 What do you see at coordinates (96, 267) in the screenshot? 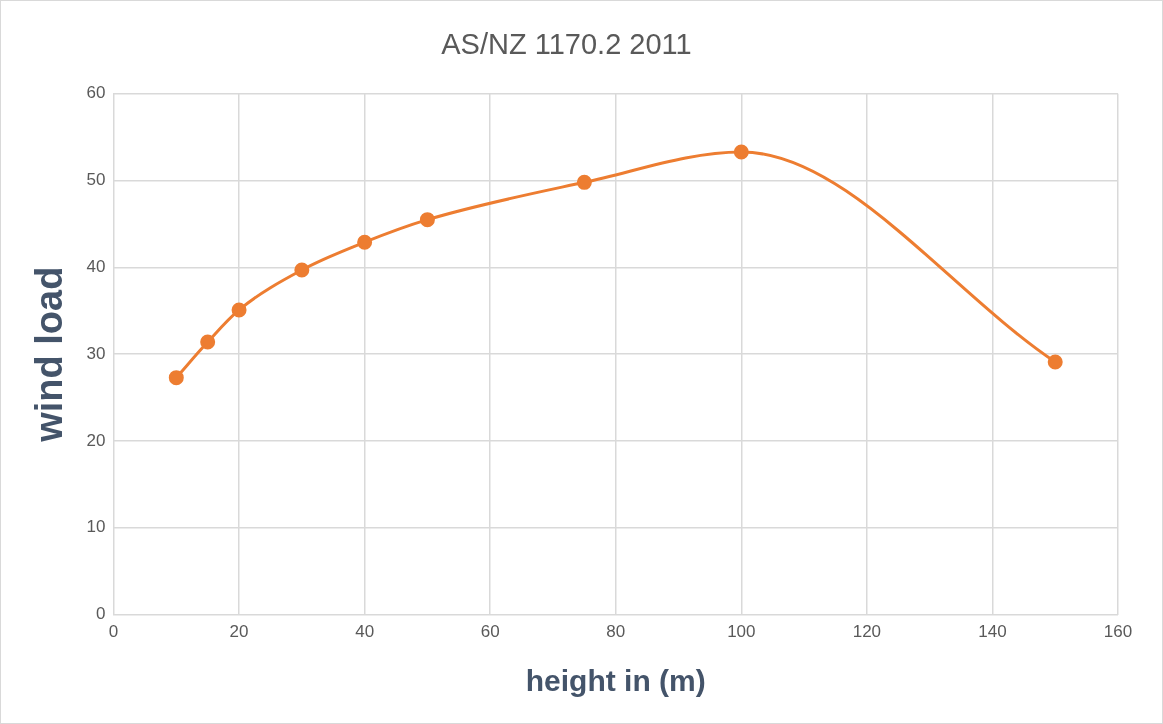
I see `y-tick-label: 40` at bounding box center [96, 267].